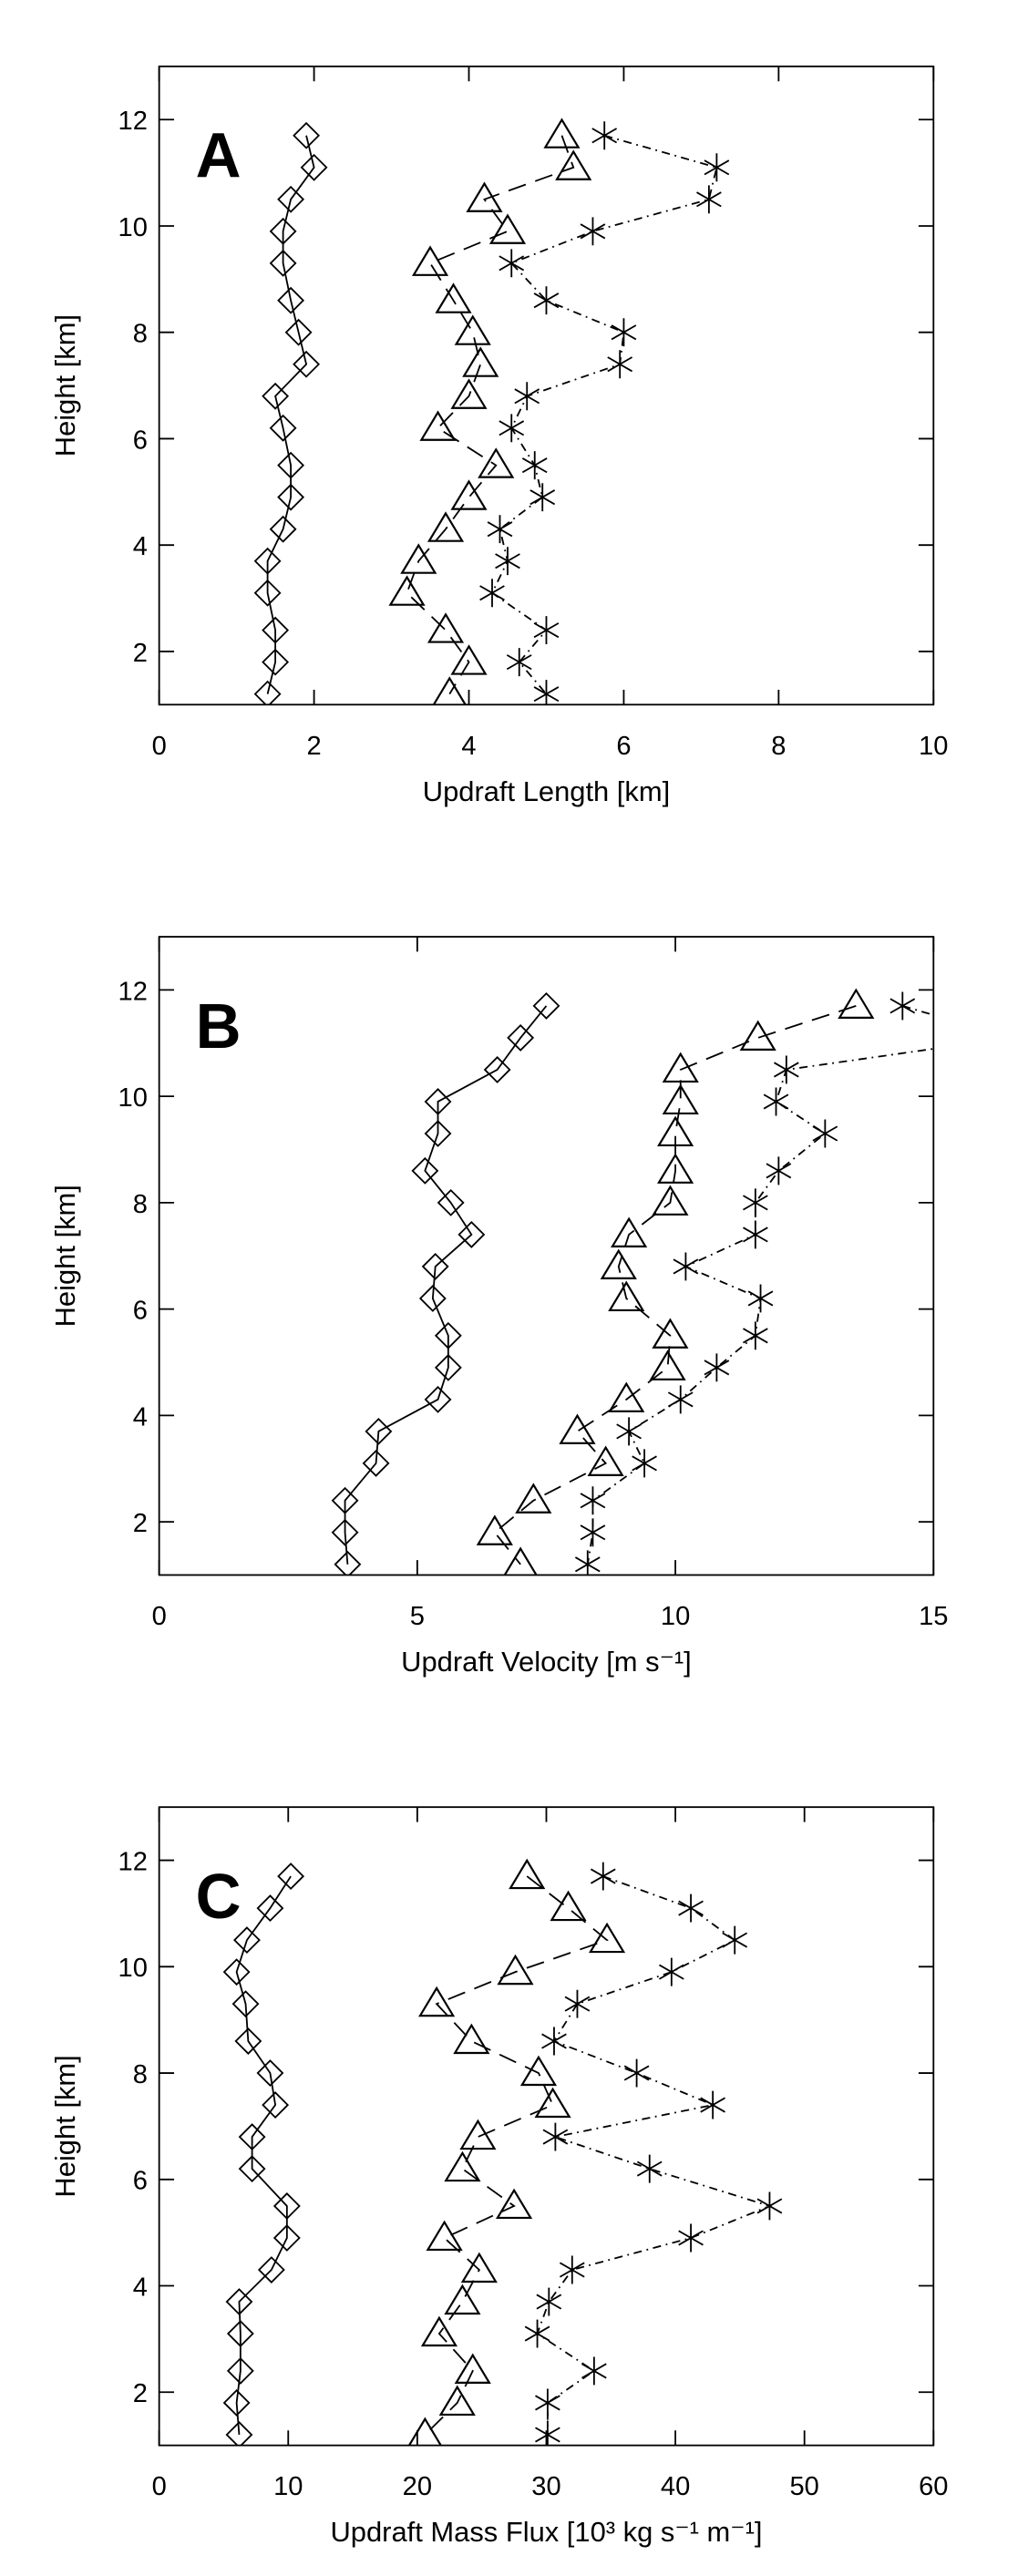 This screenshot has width=1028, height=2576. What do you see at coordinates (492, 412) in the screenshot?
I see `plot-area` at bounding box center [492, 412].